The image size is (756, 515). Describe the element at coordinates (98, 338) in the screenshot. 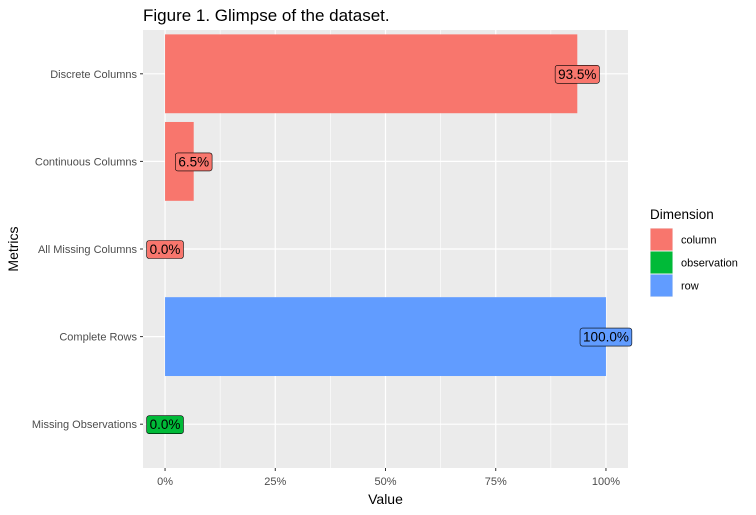

I see `y-tick-label: Complete Rows` at that location.